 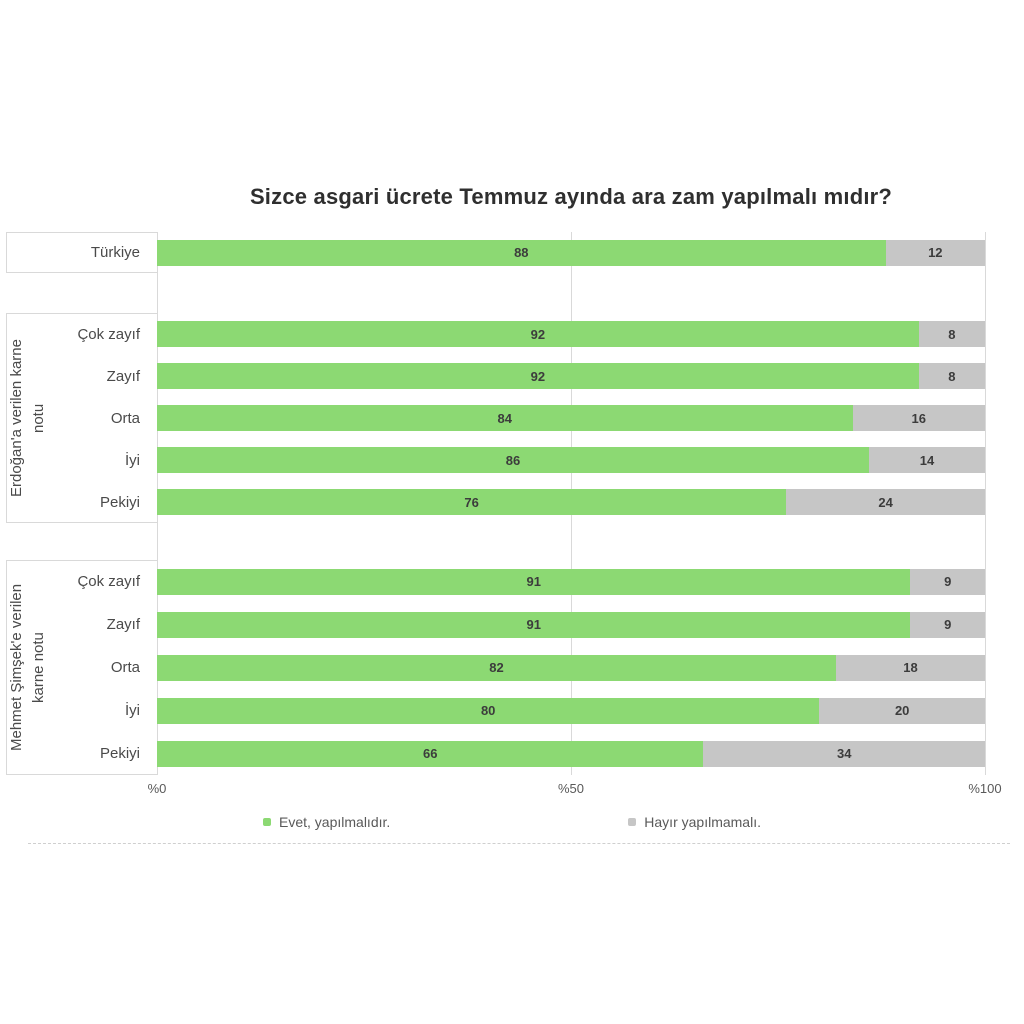 I want to click on bar-segment-no: 34, so click(x=844, y=753).